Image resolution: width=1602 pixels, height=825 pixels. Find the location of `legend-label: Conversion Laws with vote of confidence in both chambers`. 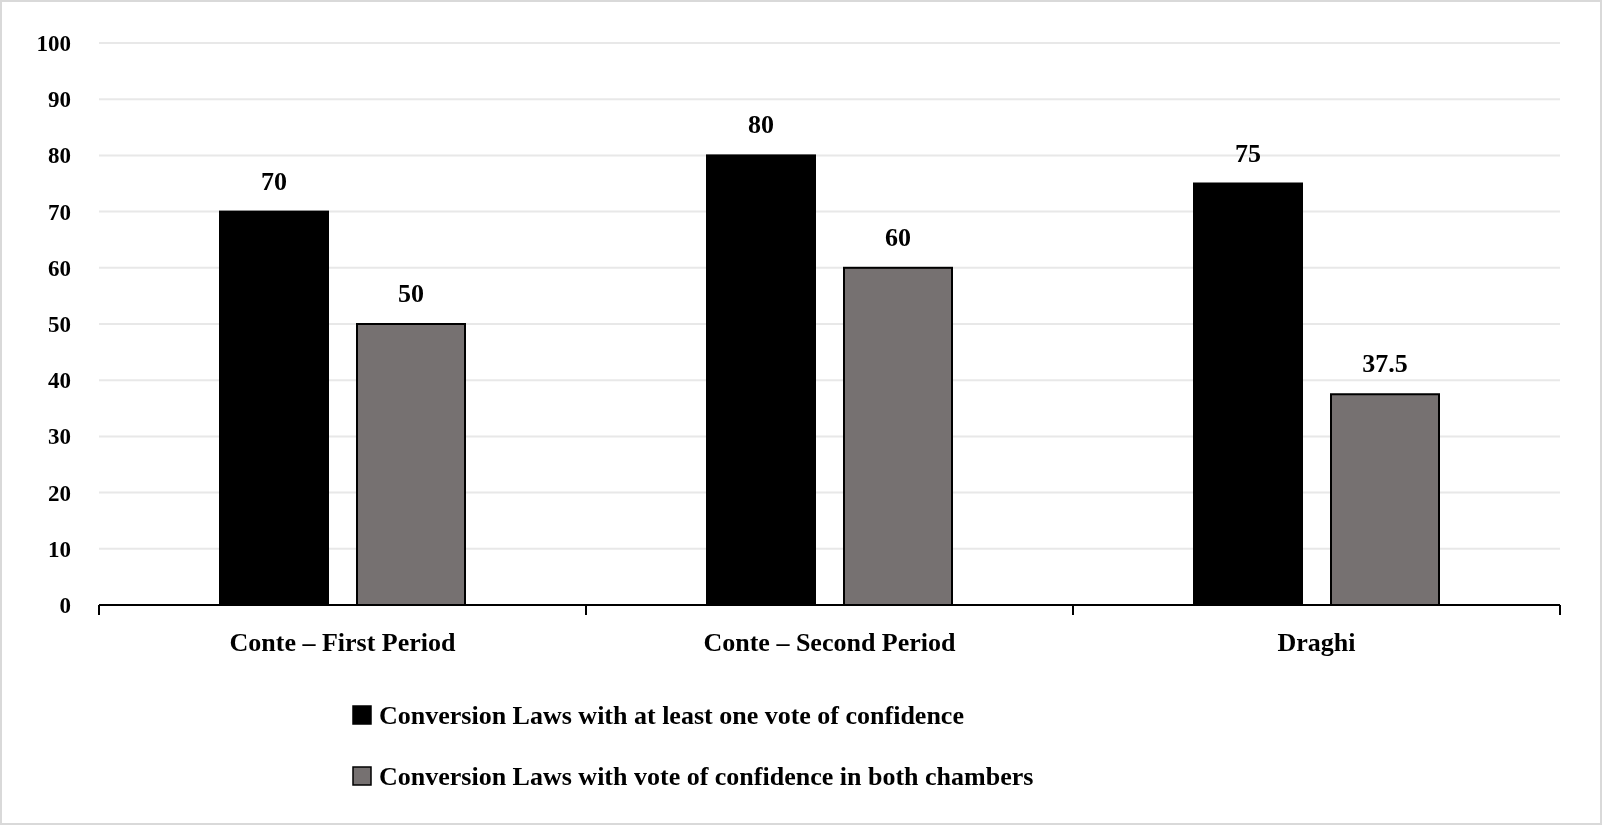

legend-label: Conversion Laws with vote of confidence in both chambers is located at coordinates (706, 777).